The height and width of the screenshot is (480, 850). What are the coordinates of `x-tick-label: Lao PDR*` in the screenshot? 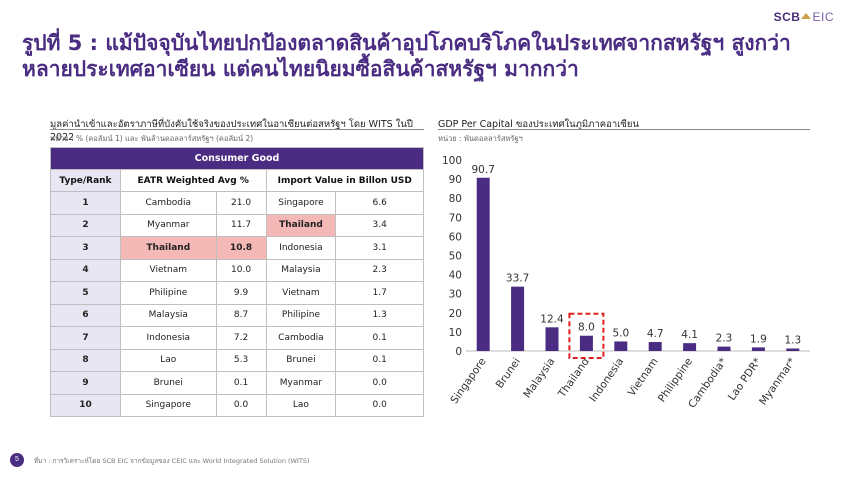 It's located at (745, 379).